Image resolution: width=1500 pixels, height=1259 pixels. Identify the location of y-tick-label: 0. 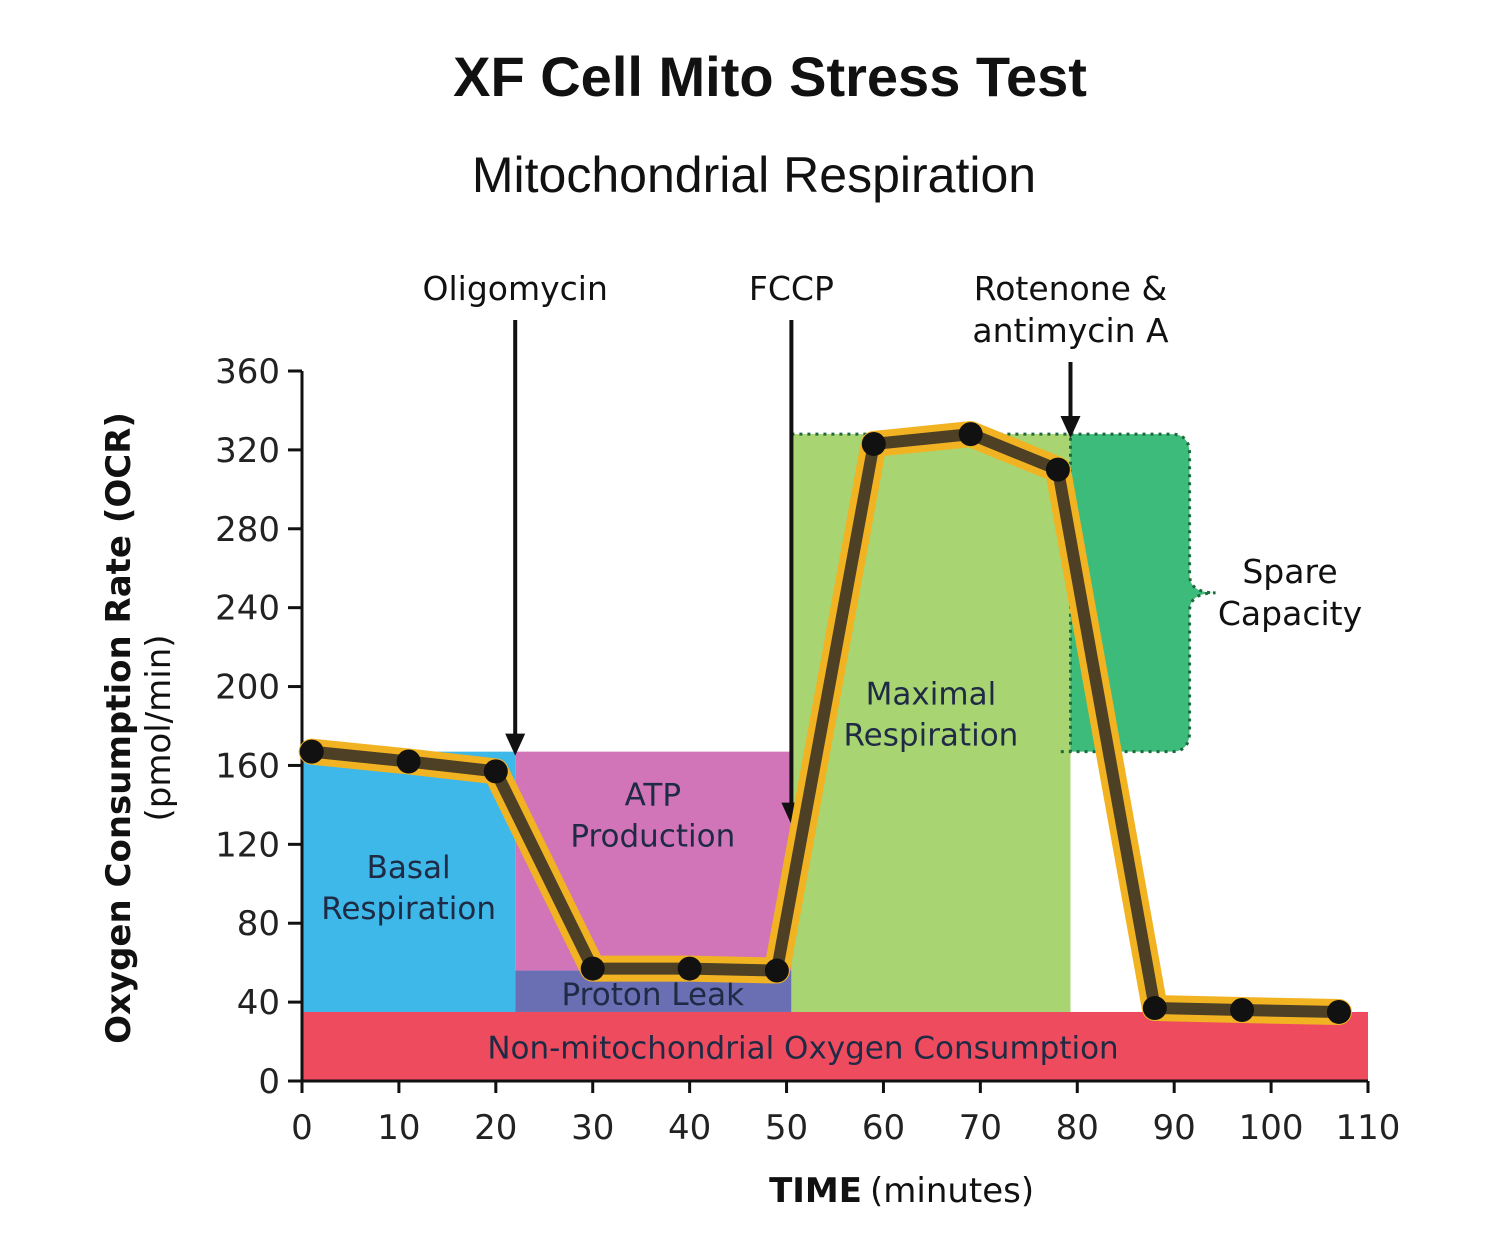
(269, 1082).